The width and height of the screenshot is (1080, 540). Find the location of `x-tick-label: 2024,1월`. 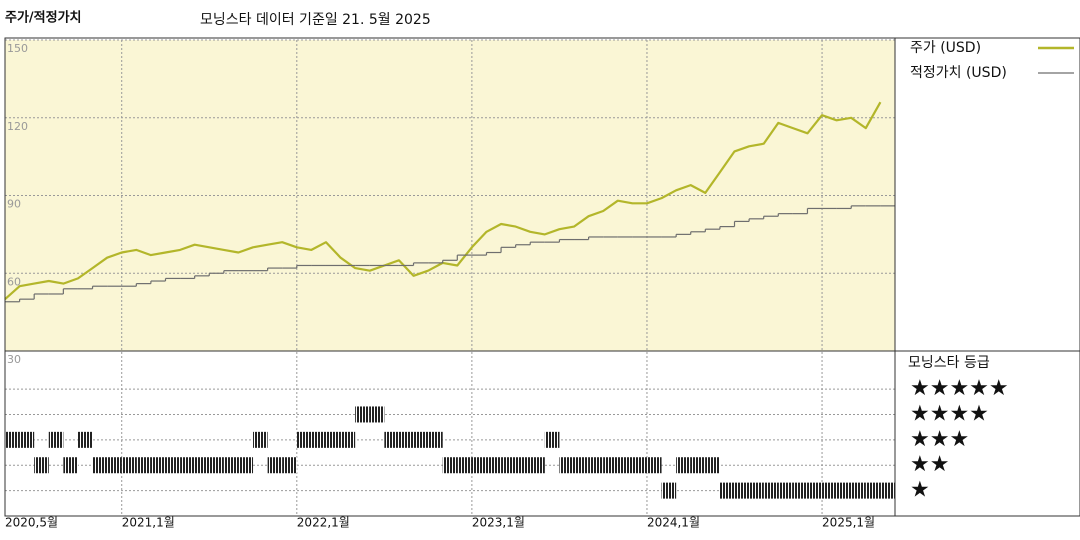

x-tick-label: 2024,1월 is located at coordinates (673, 523).